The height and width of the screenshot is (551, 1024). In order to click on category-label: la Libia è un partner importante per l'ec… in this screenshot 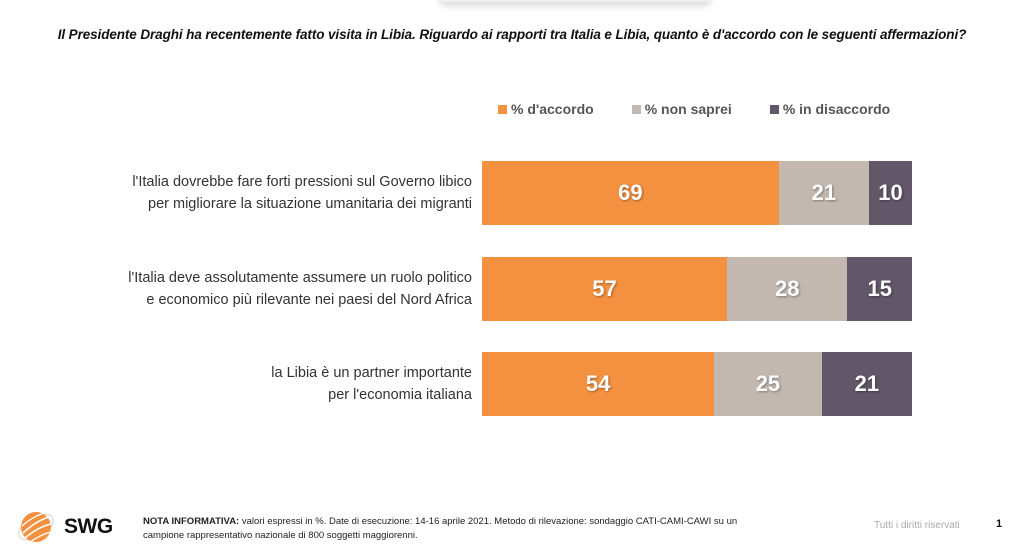, I will do `click(371, 384)`.